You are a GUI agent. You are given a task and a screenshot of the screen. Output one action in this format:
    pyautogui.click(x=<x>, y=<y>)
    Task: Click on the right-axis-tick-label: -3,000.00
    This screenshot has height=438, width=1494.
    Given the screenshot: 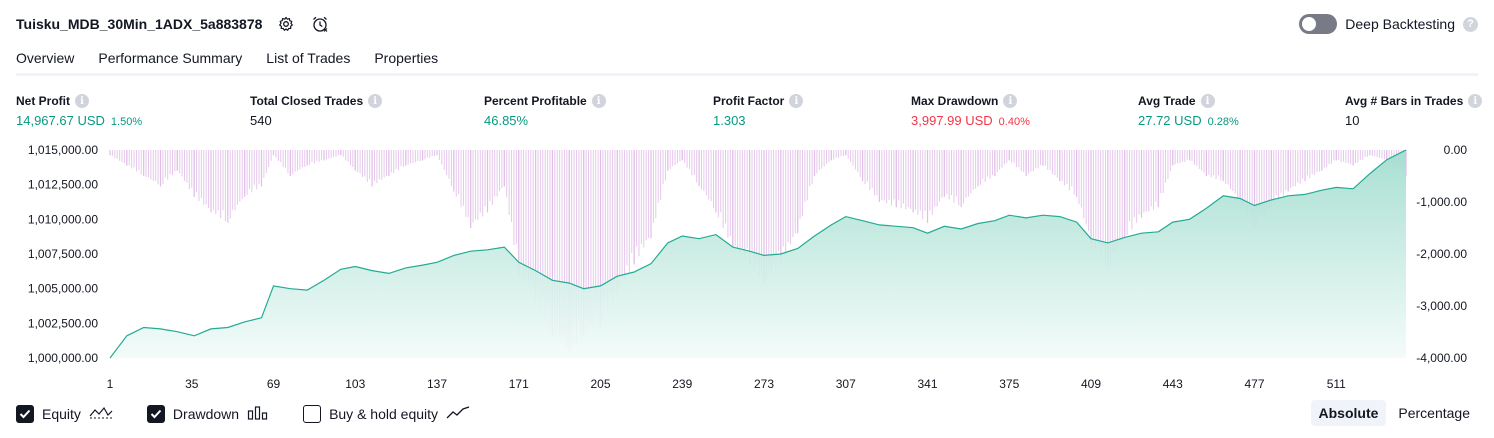 What is the action you would take?
    pyautogui.click(x=1441, y=306)
    